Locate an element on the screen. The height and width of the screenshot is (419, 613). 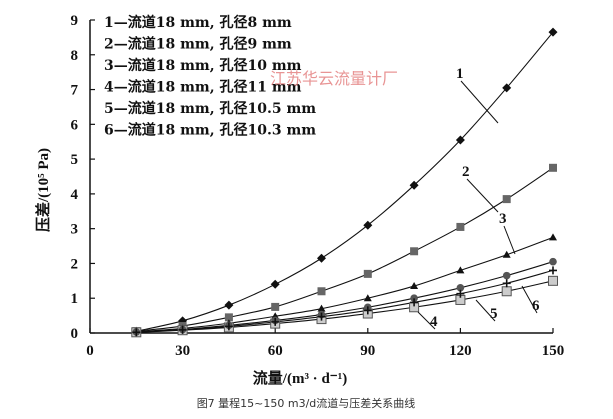
y-tick-label: 2 is located at coordinates (75, 264).